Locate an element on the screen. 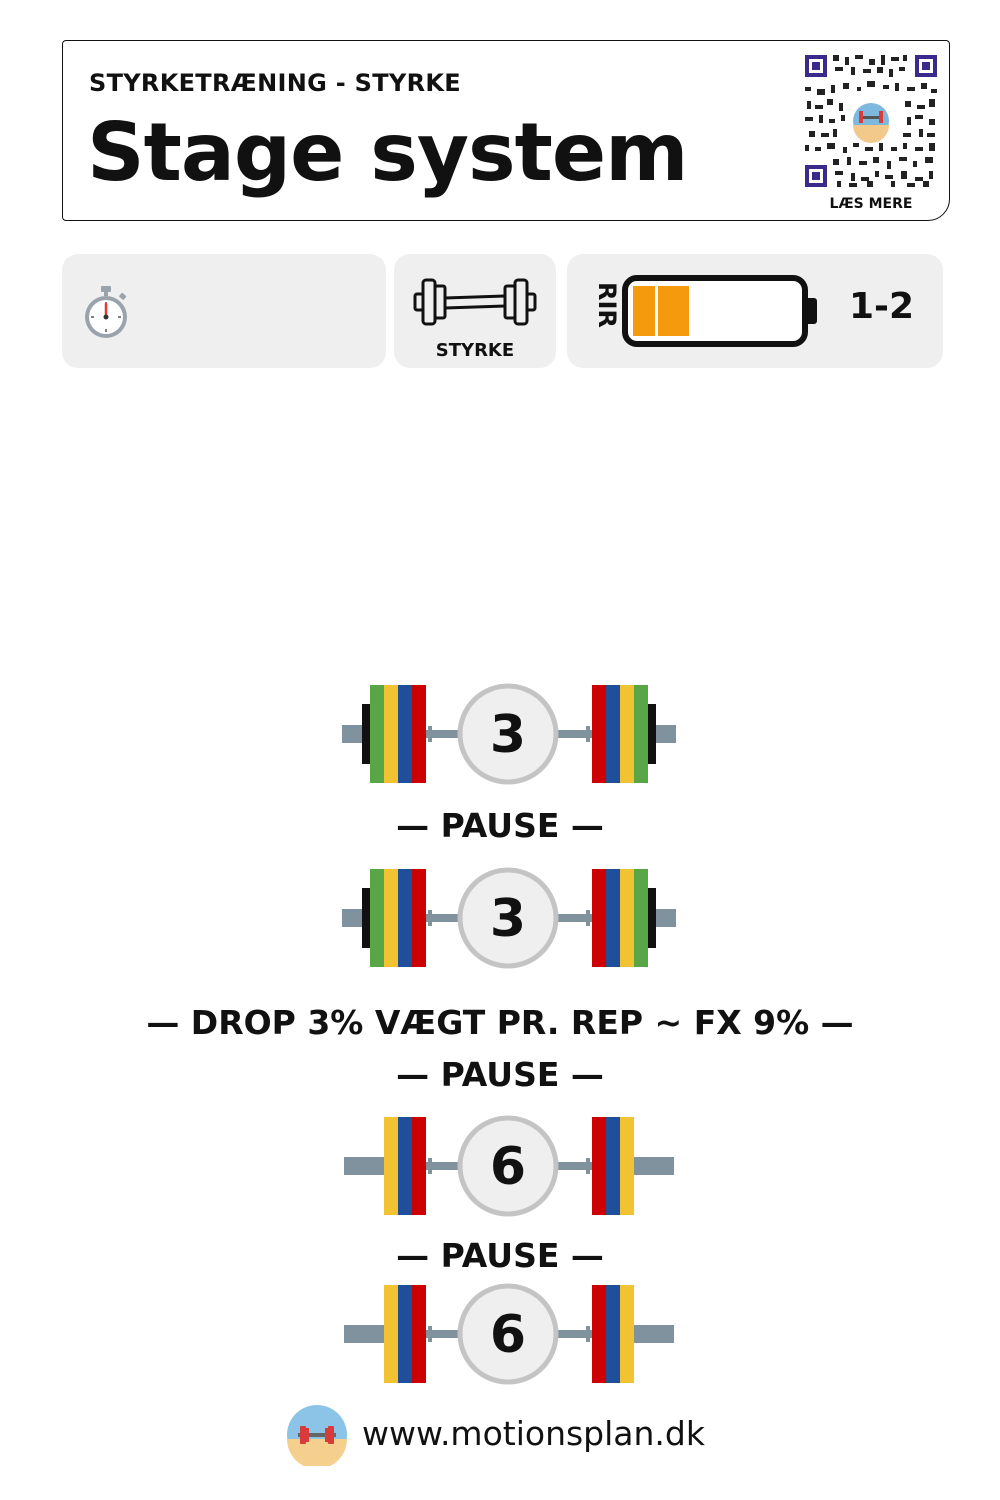 The image size is (1000, 1500). exercise-type-card: STYRKE is located at coordinates (475, 311).